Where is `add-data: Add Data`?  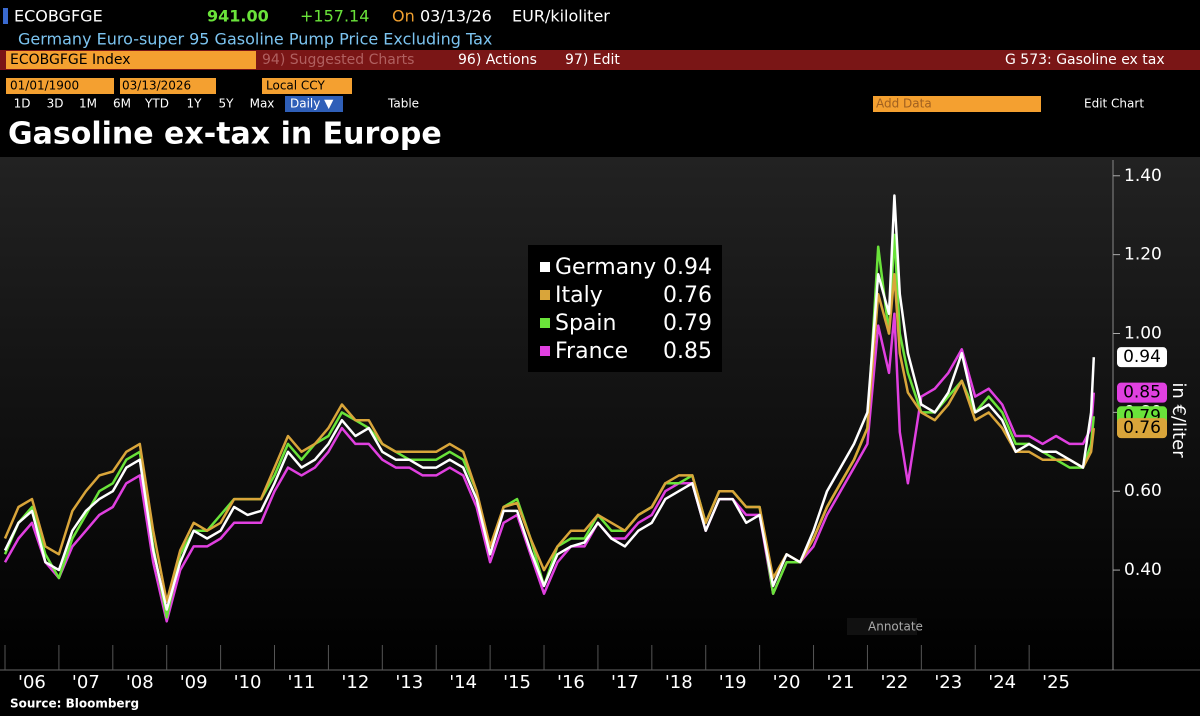
add-data: Add Data is located at coordinates (904, 104).